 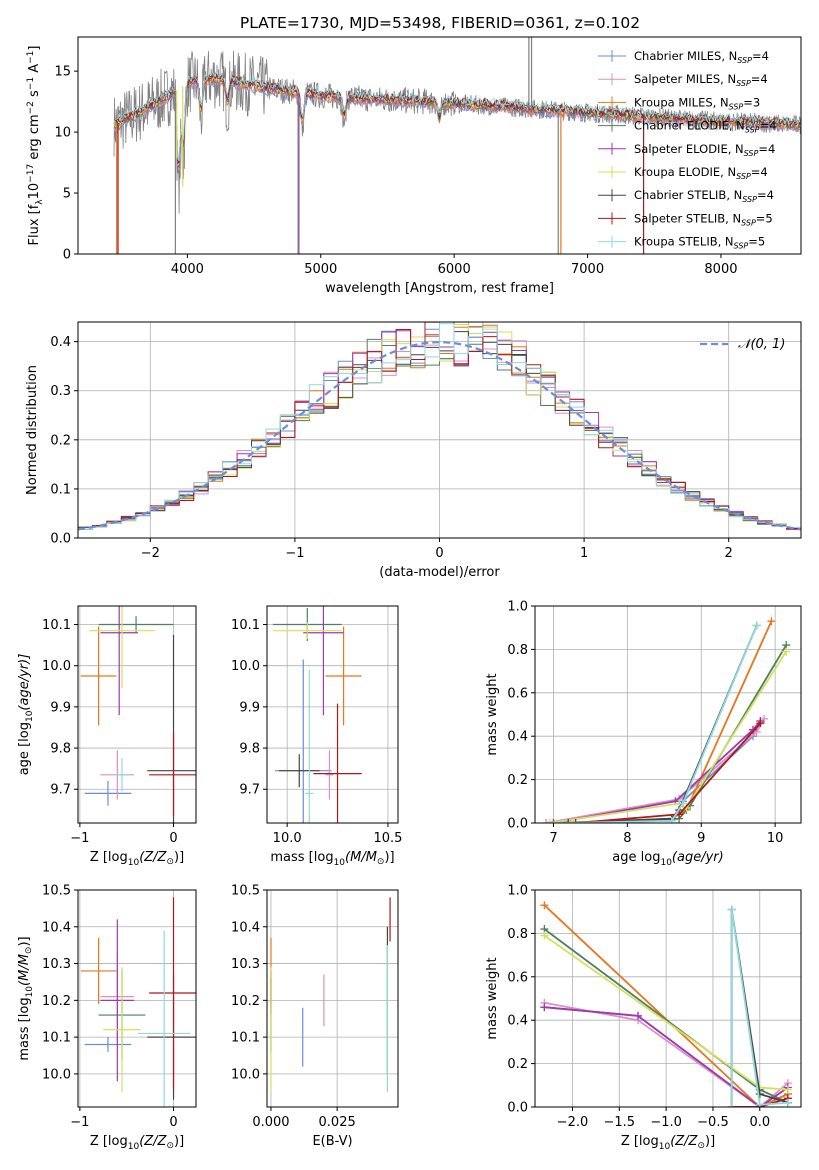 I want to click on x-axis-label: (data-model)/error, so click(x=439, y=572).